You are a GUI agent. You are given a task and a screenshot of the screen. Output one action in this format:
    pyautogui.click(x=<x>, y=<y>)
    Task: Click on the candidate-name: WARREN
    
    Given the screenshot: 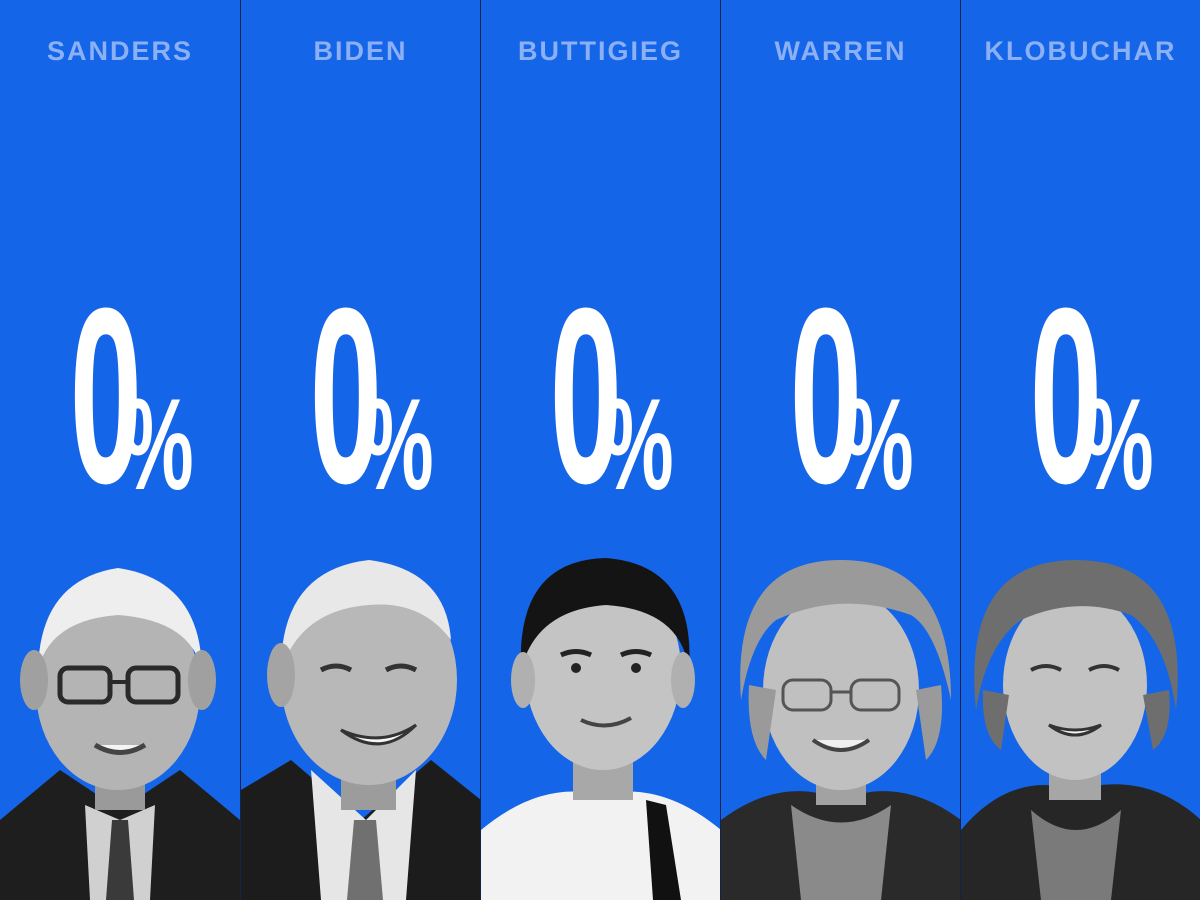 What is the action you would take?
    pyautogui.click(x=840, y=51)
    